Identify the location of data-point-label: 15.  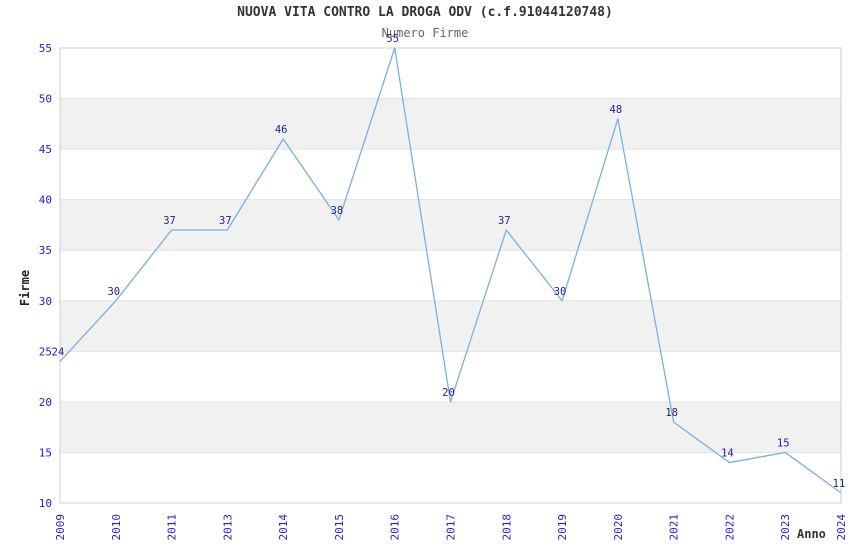
(783, 443).